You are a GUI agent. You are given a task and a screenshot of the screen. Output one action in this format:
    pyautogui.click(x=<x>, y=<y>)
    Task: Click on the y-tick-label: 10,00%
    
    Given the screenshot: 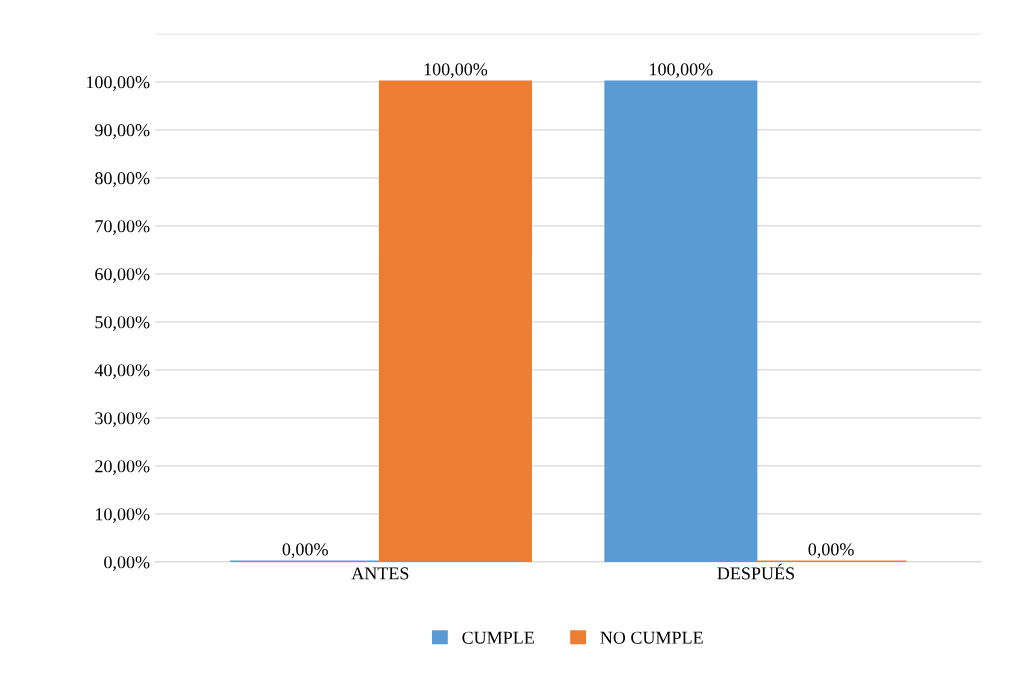 What is the action you would take?
    pyautogui.click(x=123, y=515)
    